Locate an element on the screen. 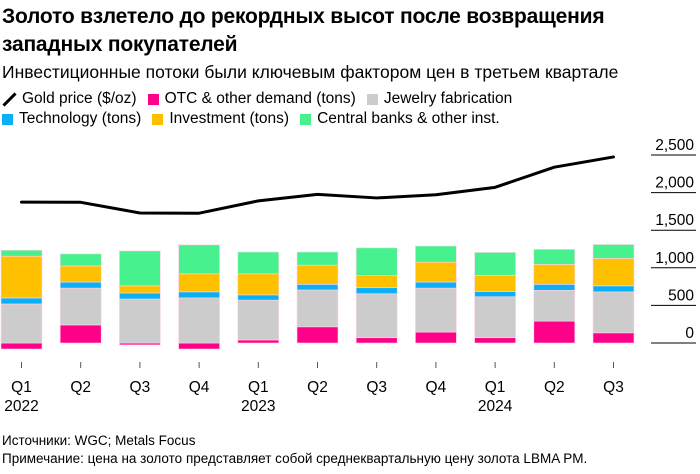 Image resolution: width=700 pixels, height=474 pixels. legend-item-jewelry: Jewelry fabrication is located at coordinates (439, 99).